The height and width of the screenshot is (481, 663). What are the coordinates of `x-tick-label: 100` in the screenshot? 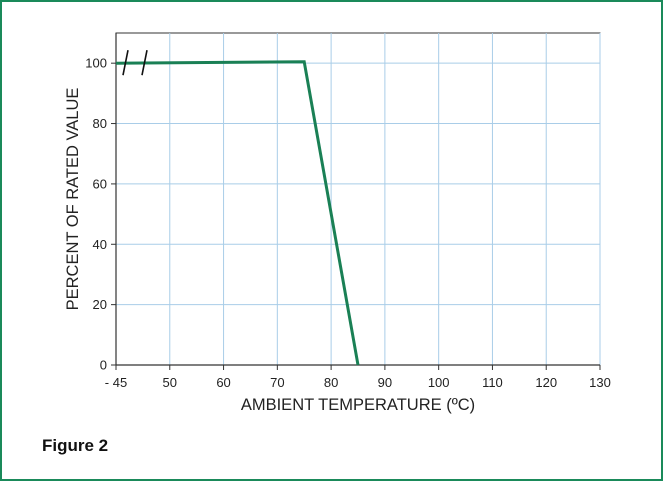 It's located at (439, 382).